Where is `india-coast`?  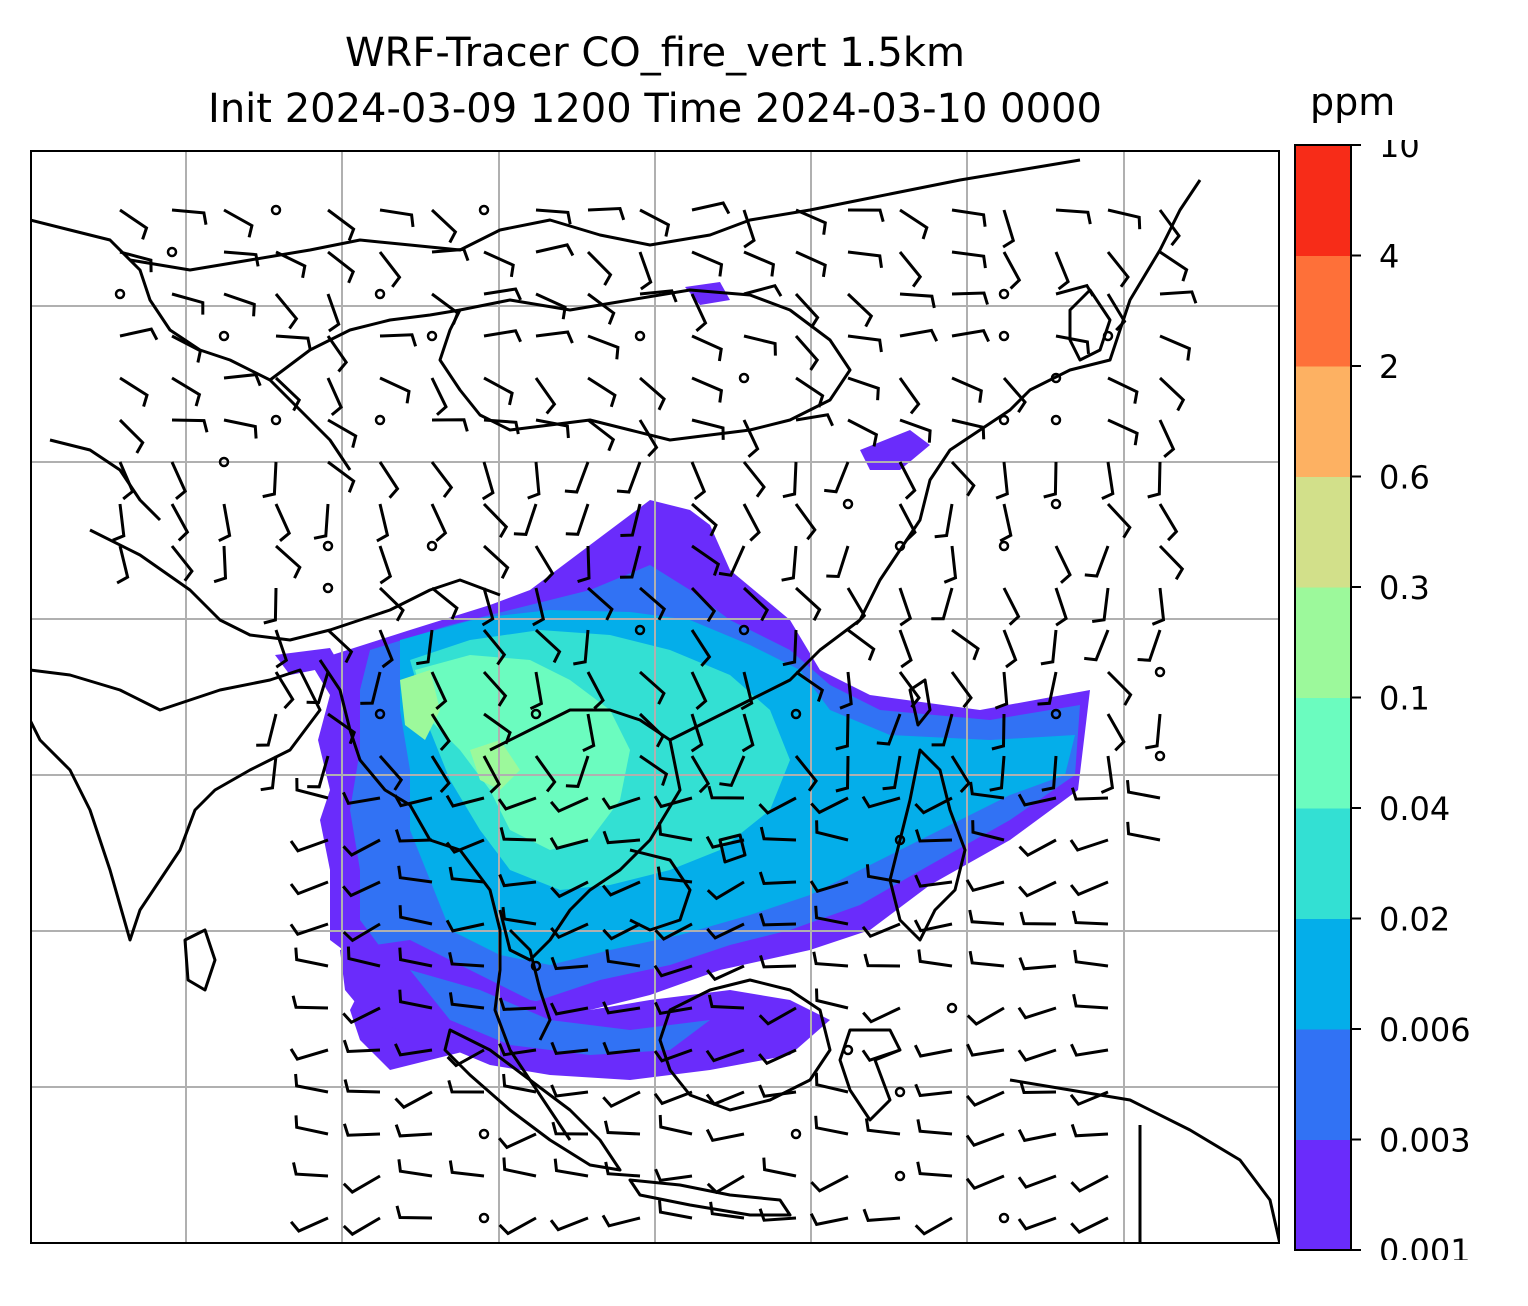
india-coast is located at coordinates (176, 805).